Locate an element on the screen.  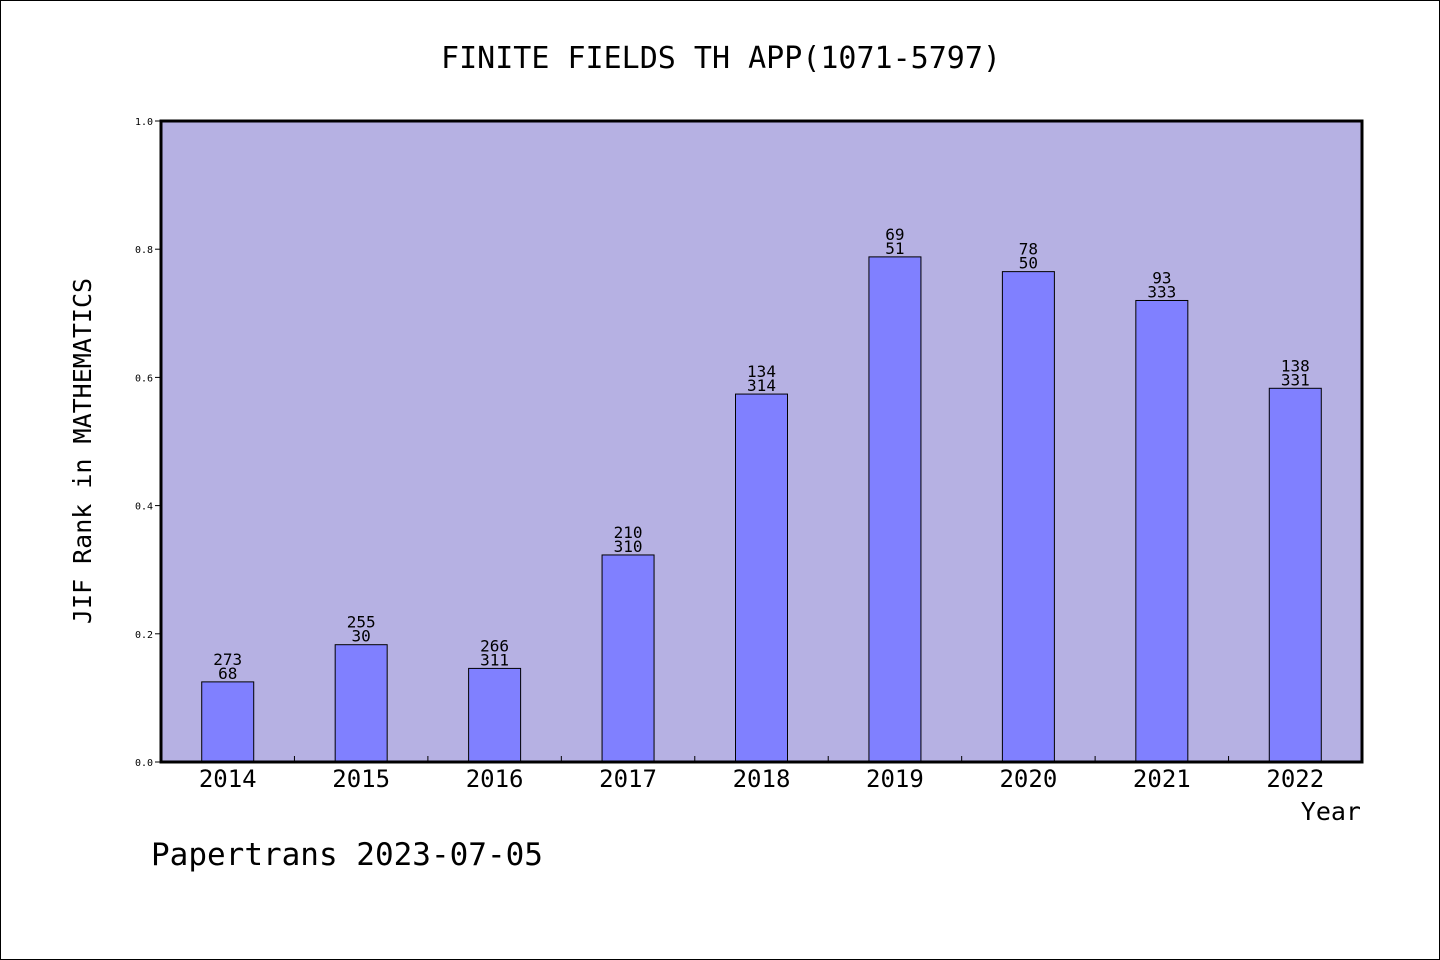
x-axis-tick-labels: 2014 2015 2016 2017 2018 2019 2020 2021 2022 is located at coordinates (761, 779).